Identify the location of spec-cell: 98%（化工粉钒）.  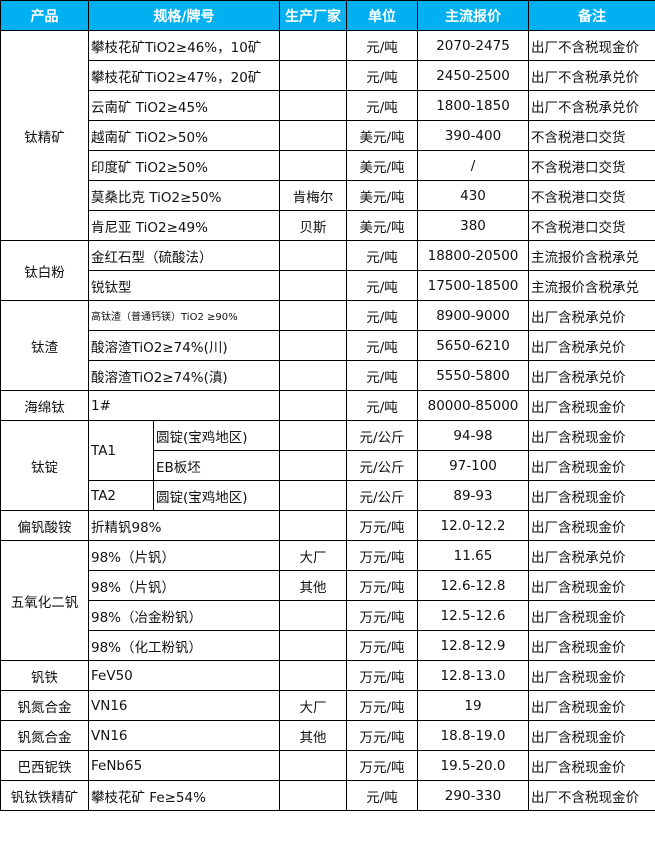
(184, 645).